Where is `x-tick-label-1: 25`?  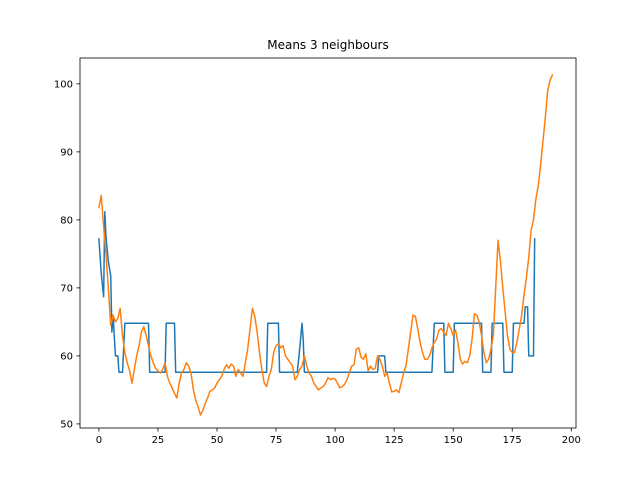 x-tick-label-1: 25 is located at coordinates (158, 440).